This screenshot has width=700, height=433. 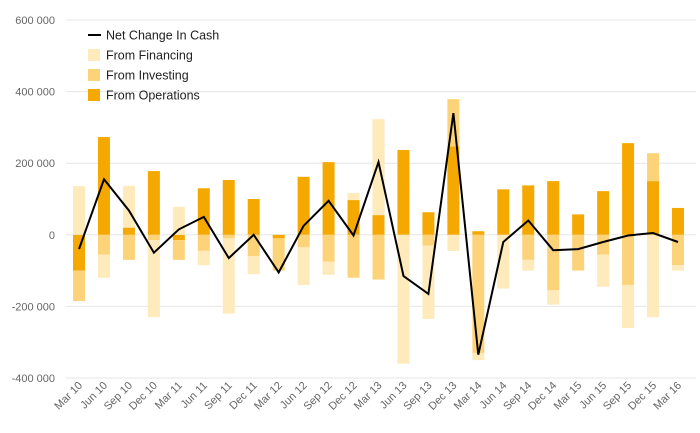 What do you see at coordinates (52, 236) in the screenshot?
I see `y-tick-label: 0` at bounding box center [52, 236].